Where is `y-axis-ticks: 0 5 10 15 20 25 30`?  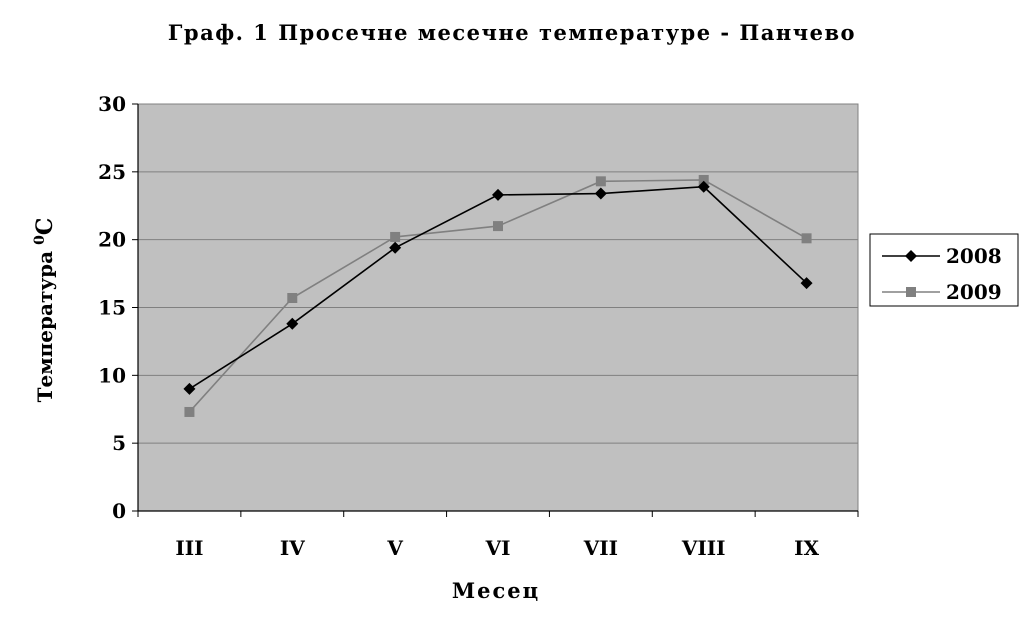
y-axis-ticks: 0 5 10 15 20 25 30 is located at coordinates (118, 307).